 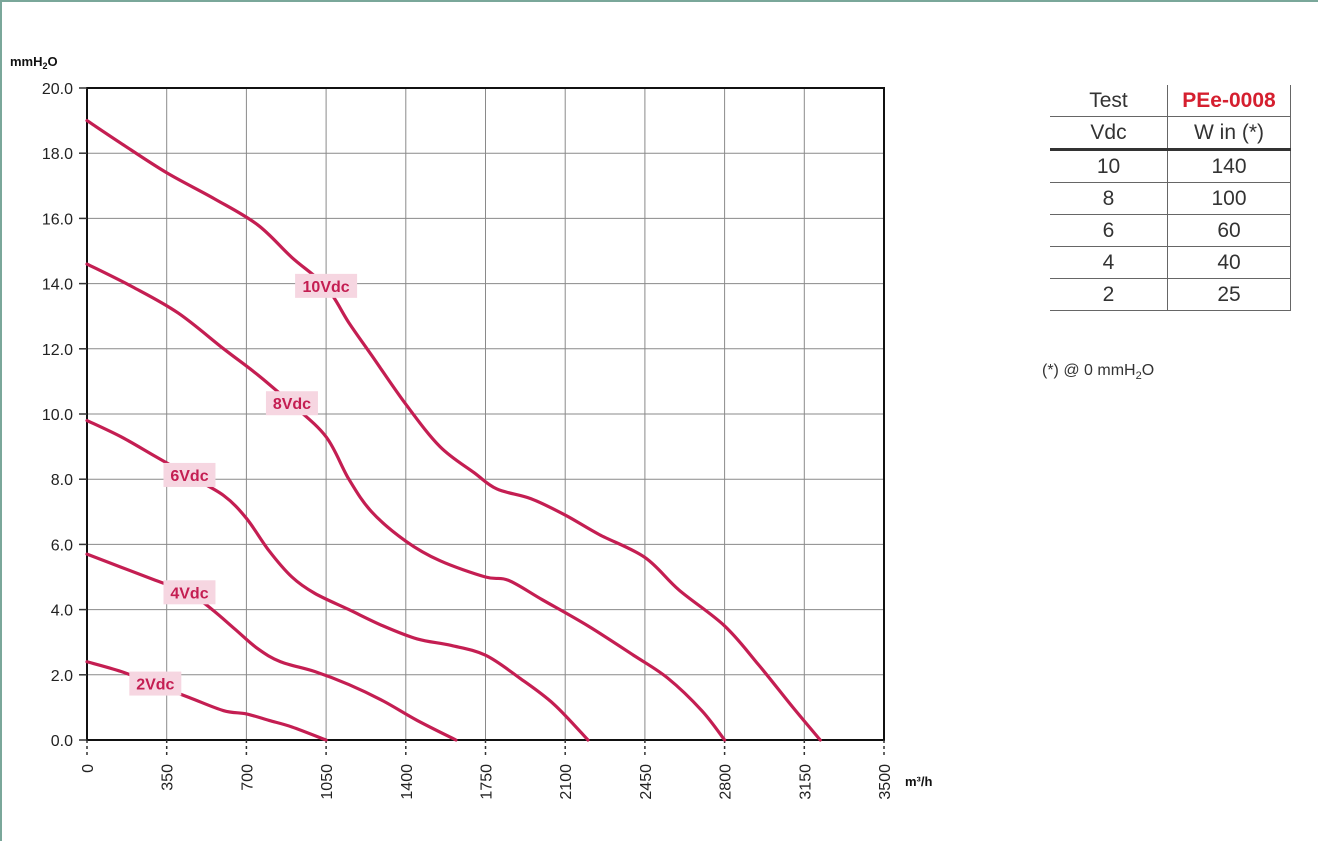 What do you see at coordinates (1089, 370) in the screenshot?
I see `footnote-prefix: (*) @ 0 mmH` at bounding box center [1089, 370].